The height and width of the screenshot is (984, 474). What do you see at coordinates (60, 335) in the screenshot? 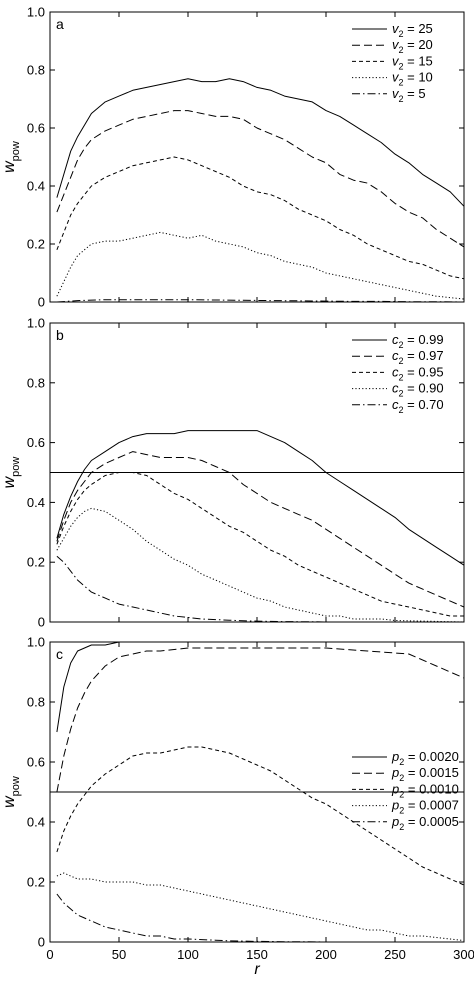
I see `panel-label: b` at bounding box center [60, 335].